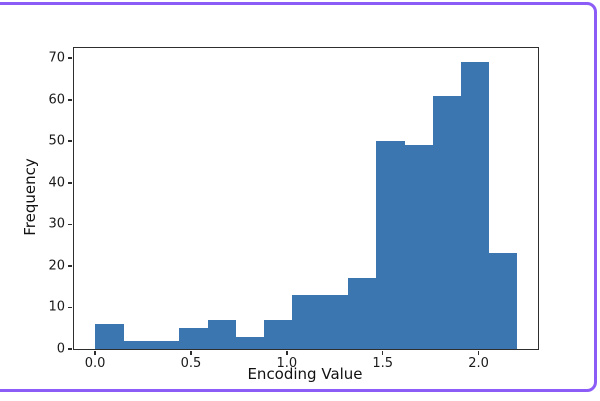  What do you see at coordinates (191, 363) in the screenshot?
I see `x-tick-label: 0.5` at bounding box center [191, 363].